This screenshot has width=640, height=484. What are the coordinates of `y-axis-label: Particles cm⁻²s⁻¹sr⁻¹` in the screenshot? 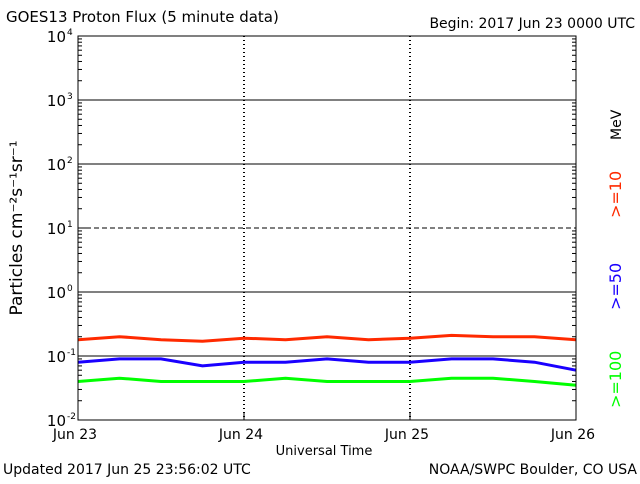 It's located at (17, 227).